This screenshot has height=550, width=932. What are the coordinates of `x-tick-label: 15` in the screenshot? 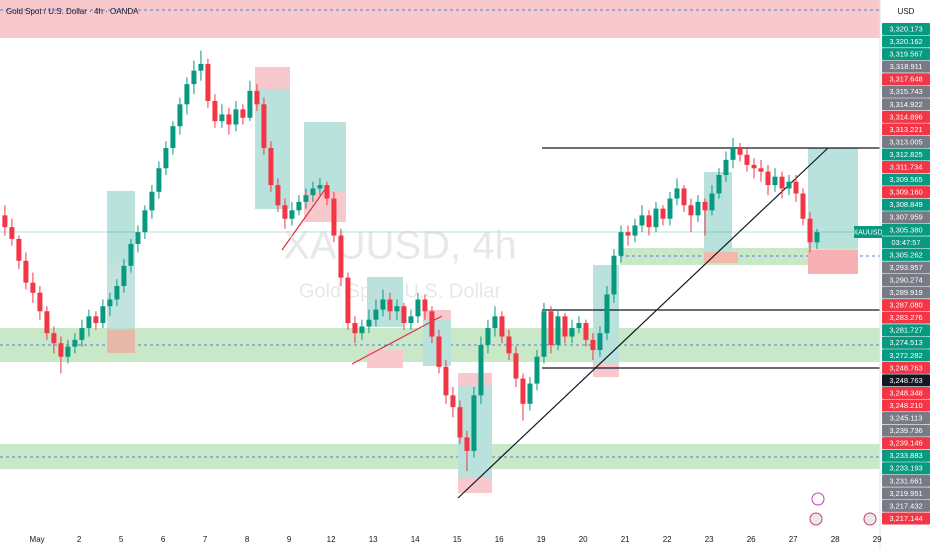 It's located at (457, 539).